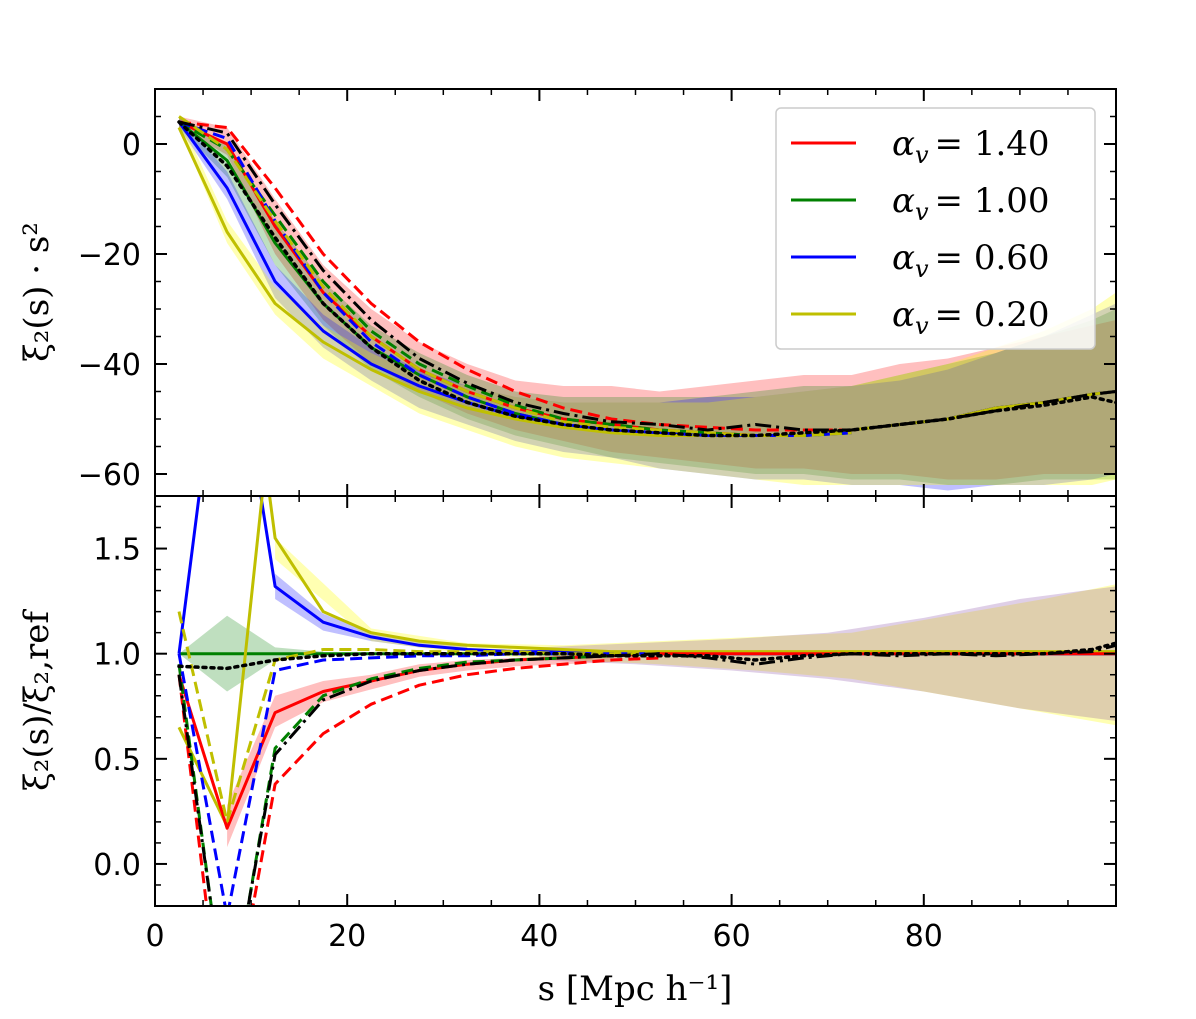 The height and width of the screenshot is (1019, 1196). I want to click on x-tick-label: 60, so click(732, 936).